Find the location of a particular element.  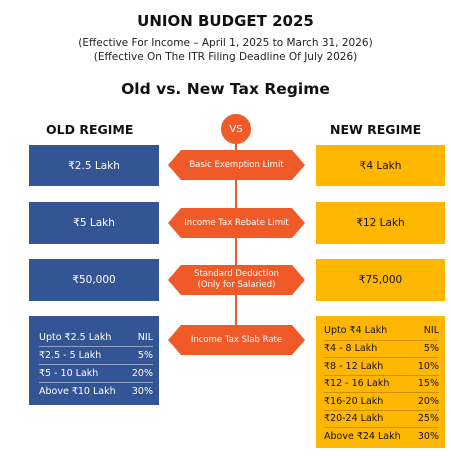

new-rebate-limit: ₹12 Lakh is located at coordinates (380, 223).